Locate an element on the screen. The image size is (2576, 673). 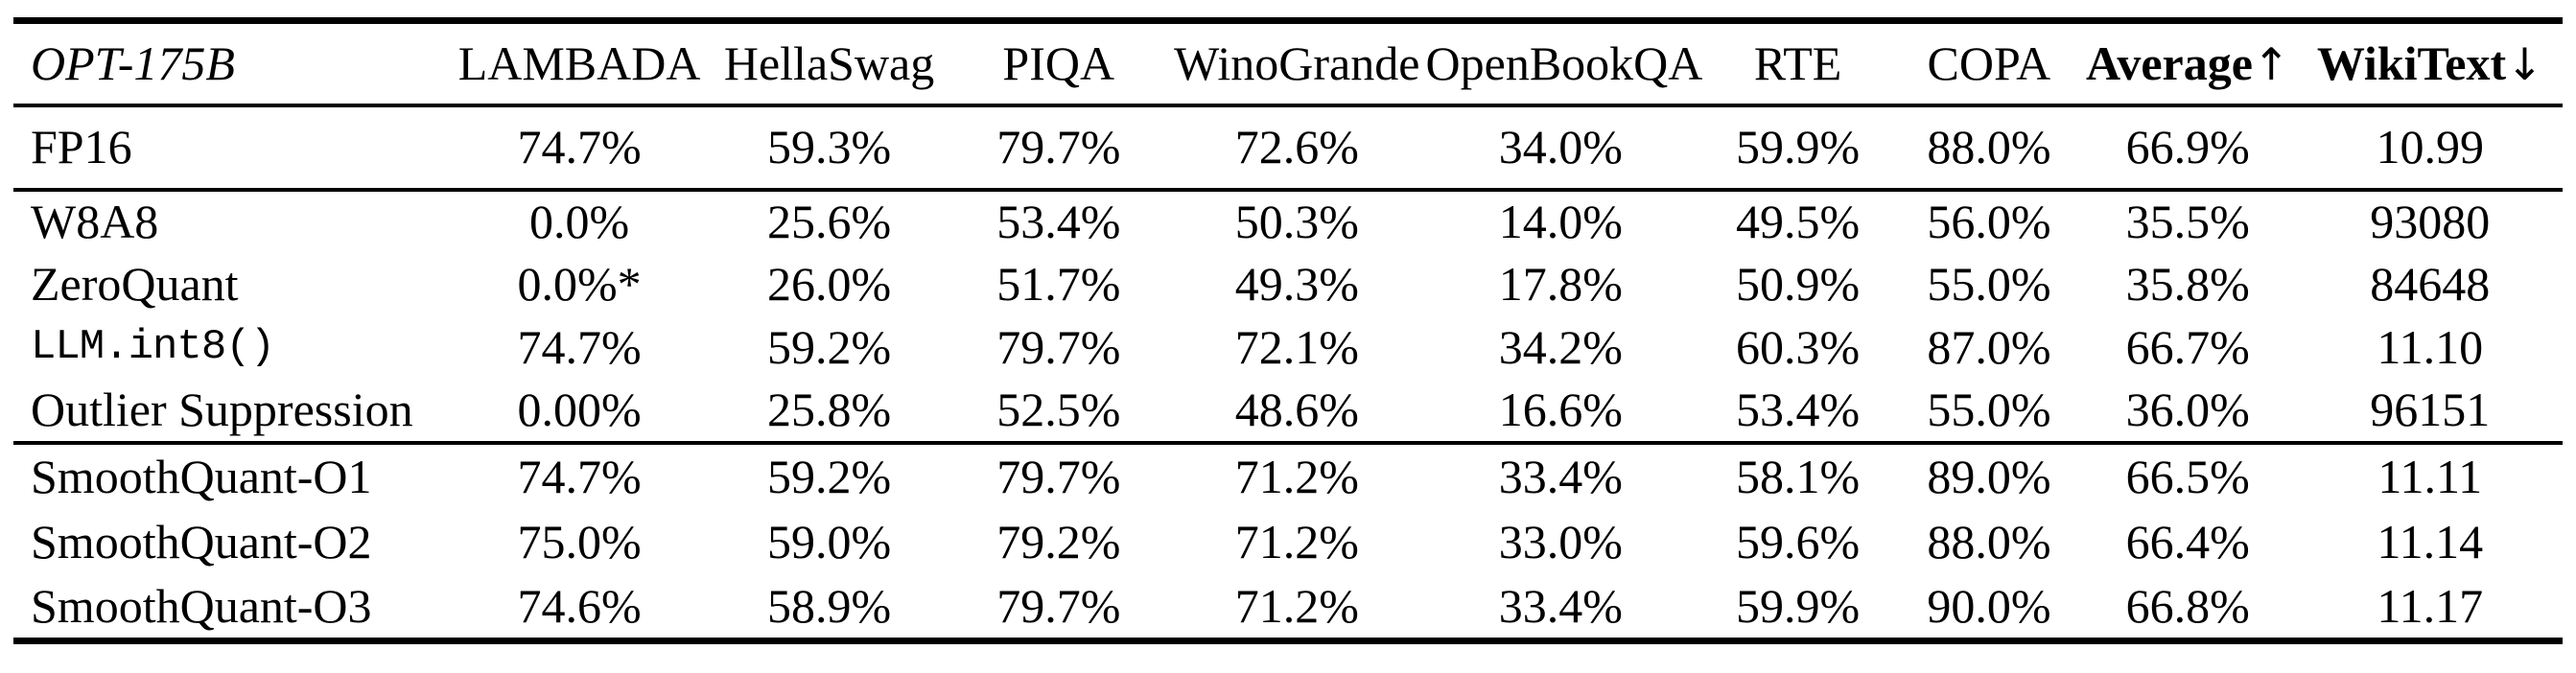
table-cell: 90.0% is located at coordinates (1989, 605).